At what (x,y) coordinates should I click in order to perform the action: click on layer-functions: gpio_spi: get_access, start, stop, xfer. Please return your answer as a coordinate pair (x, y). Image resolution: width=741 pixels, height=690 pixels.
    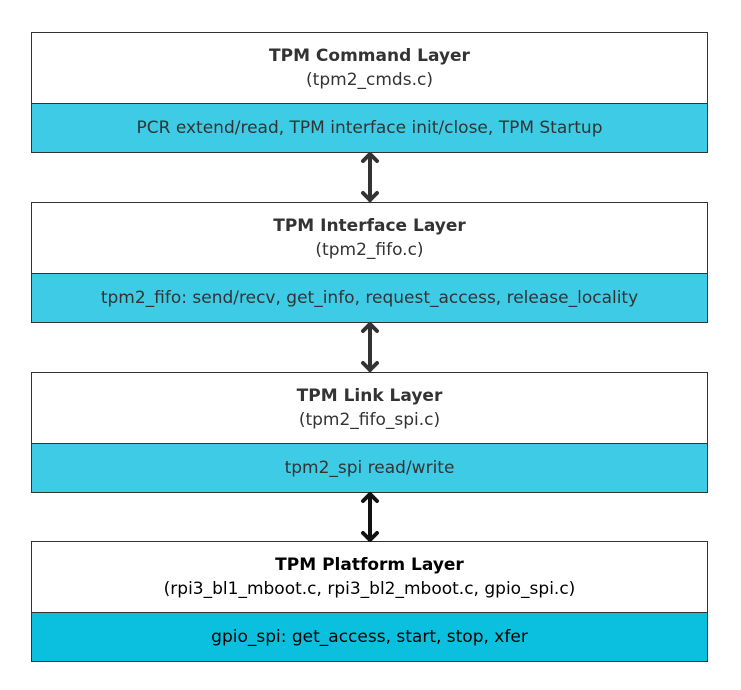
    Looking at the image, I should click on (369, 637).